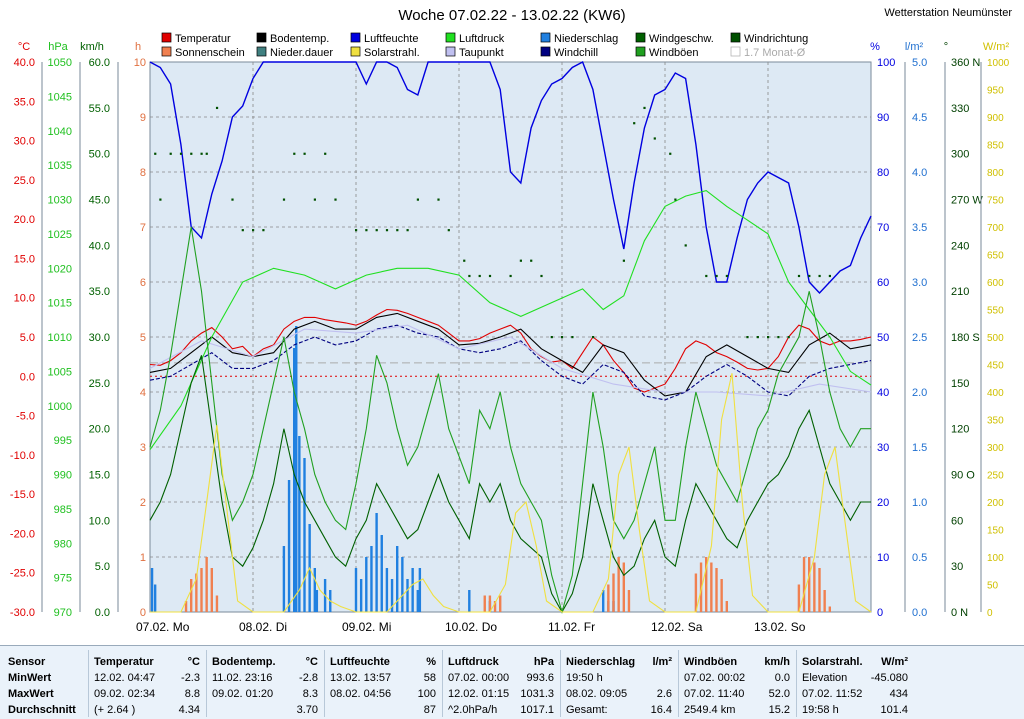 Image resolution: width=1024 pixels, height=719 pixels. I want to click on humidity-tick-label: 20, so click(883, 503).